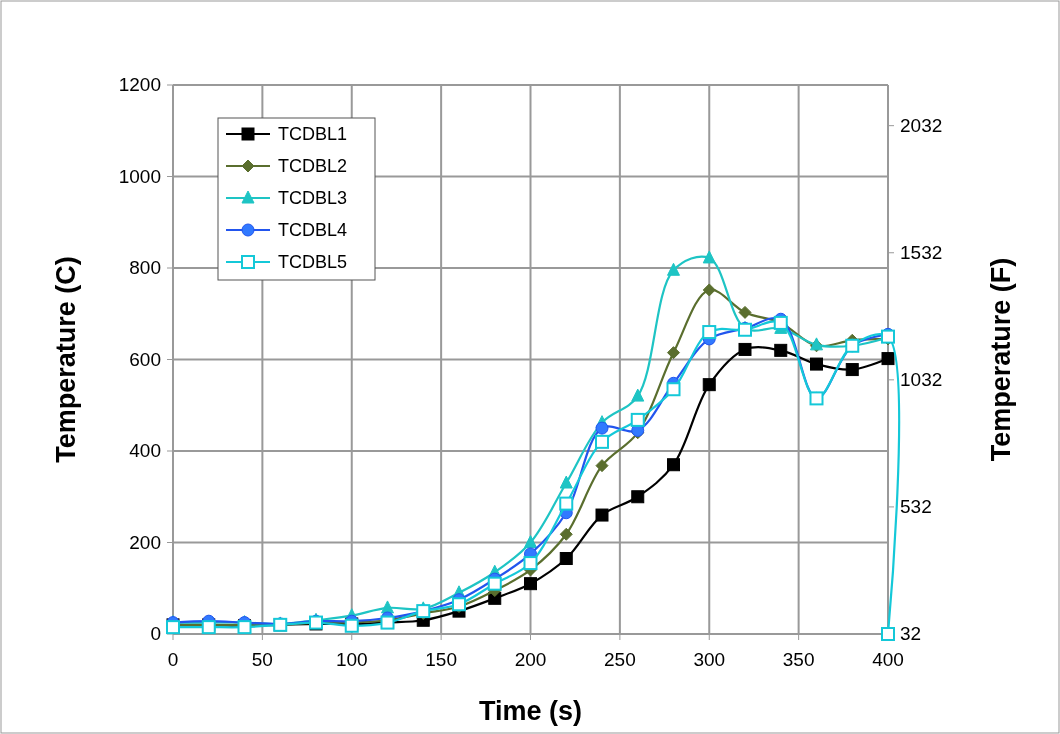 The image size is (1060, 734). I want to click on y-tick-label: 1200, so click(139, 84).